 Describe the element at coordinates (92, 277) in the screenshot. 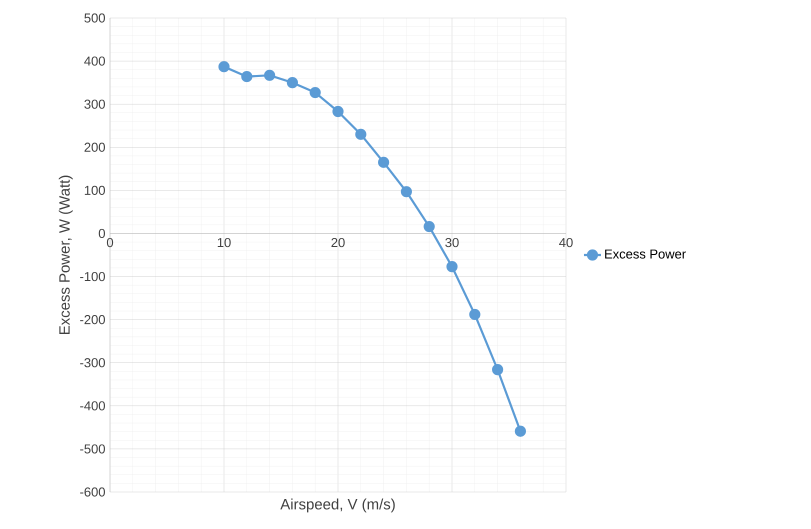

I see `y-tick-label: -100` at that location.